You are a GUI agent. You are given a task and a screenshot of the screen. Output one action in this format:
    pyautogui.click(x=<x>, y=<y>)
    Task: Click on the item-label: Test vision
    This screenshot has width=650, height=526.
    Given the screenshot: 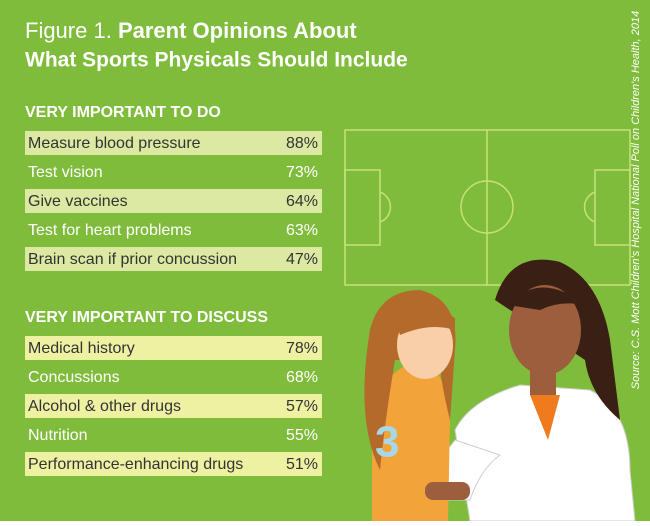 What is the action you would take?
    pyautogui.click(x=65, y=172)
    